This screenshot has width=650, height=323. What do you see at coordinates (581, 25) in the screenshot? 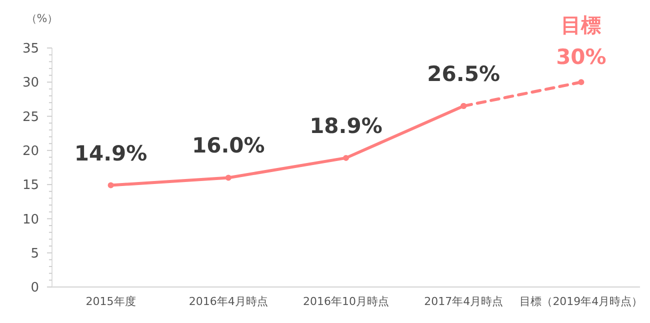
I see `annotation: 目標` at bounding box center [581, 25].